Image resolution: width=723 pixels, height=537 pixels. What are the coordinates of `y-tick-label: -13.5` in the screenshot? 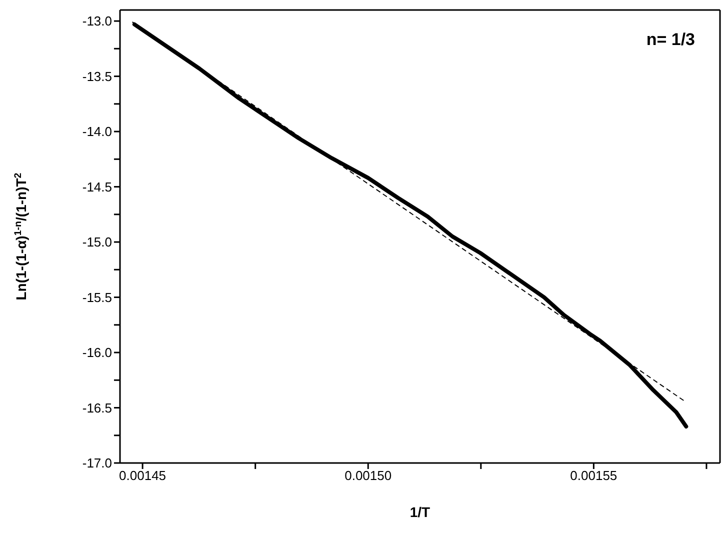 It's located at (97, 76).